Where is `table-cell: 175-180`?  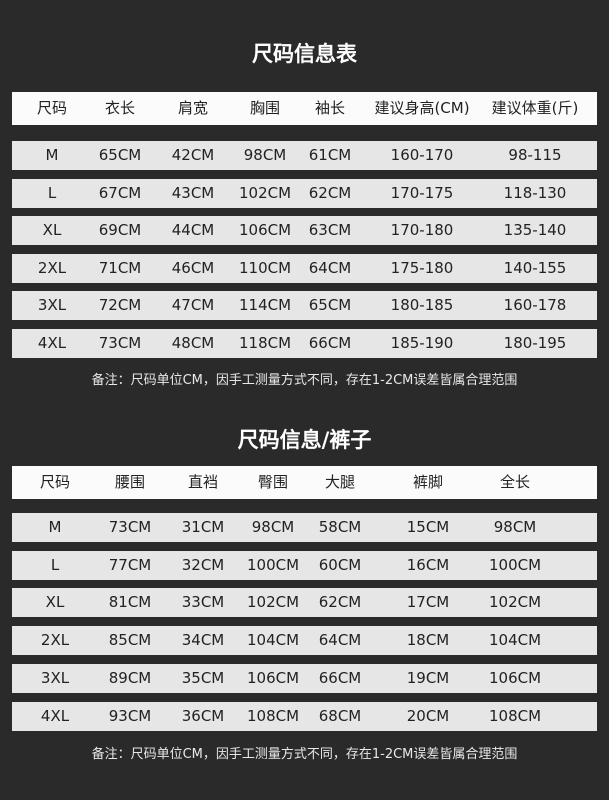 table-cell: 175-180 is located at coordinates (422, 267).